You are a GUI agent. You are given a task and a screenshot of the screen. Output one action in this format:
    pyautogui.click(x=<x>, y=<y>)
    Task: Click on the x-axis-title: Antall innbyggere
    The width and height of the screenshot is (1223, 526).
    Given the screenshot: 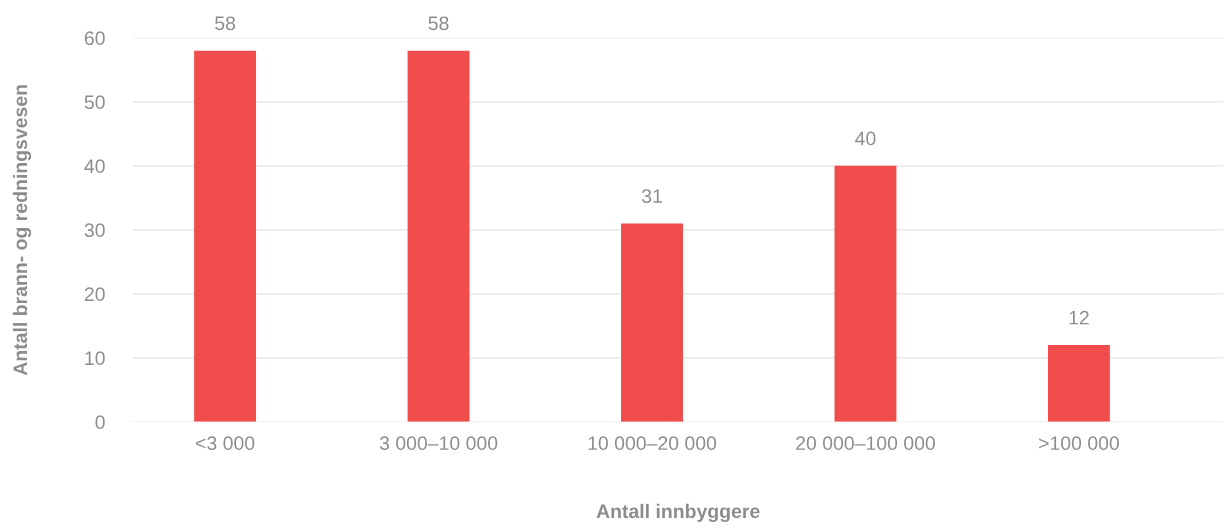 What is the action you would take?
    pyautogui.click(x=678, y=513)
    